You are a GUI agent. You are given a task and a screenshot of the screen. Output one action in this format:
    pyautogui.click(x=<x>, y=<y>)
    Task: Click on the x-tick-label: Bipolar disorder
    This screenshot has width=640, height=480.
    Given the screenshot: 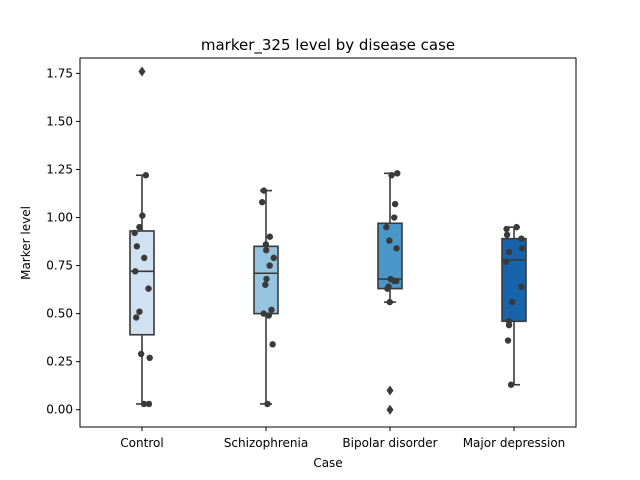 What is the action you would take?
    pyautogui.click(x=389, y=443)
    